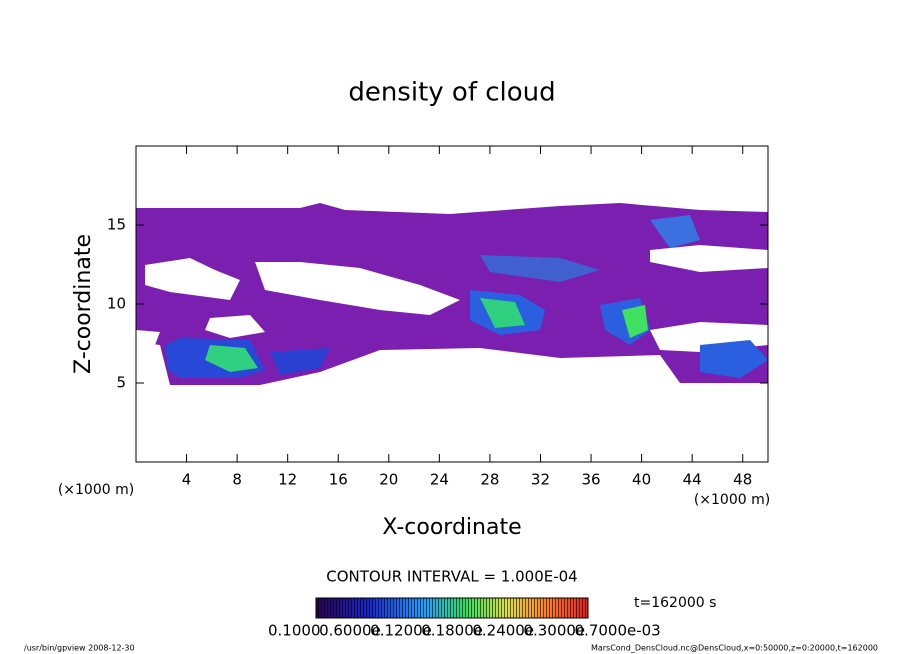 The image size is (904, 654). What do you see at coordinates (83, 304) in the screenshot?
I see `y-axis-label: Z-coordinate` at bounding box center [83, 304].